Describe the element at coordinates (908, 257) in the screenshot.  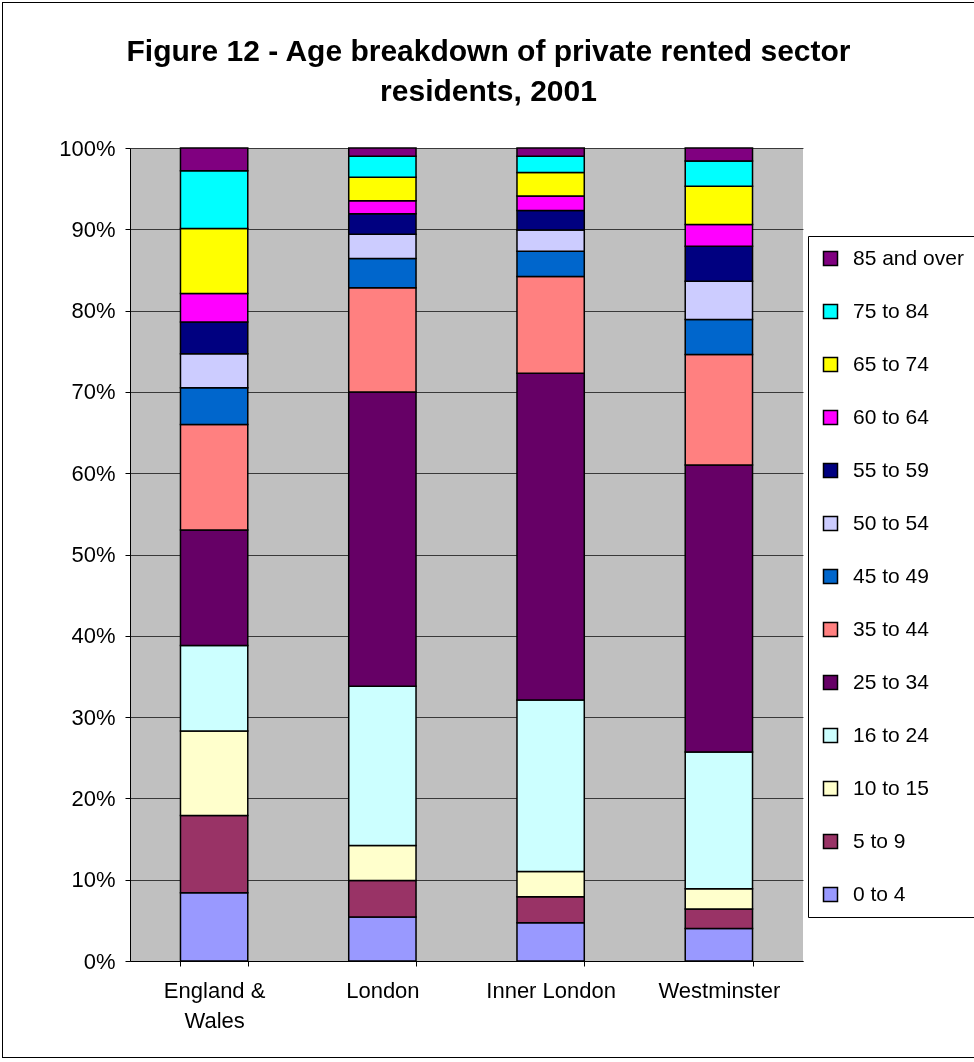
I see `legend-label: 85 and over` at that location.